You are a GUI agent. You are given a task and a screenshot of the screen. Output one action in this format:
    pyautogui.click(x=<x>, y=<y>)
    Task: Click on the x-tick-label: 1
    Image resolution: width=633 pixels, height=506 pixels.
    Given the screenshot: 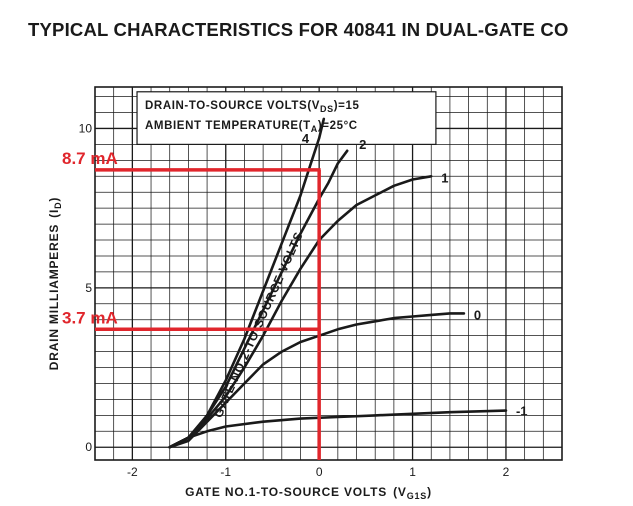 What is the action you would take?
    pyautogui.click(x=412, y=472)
    